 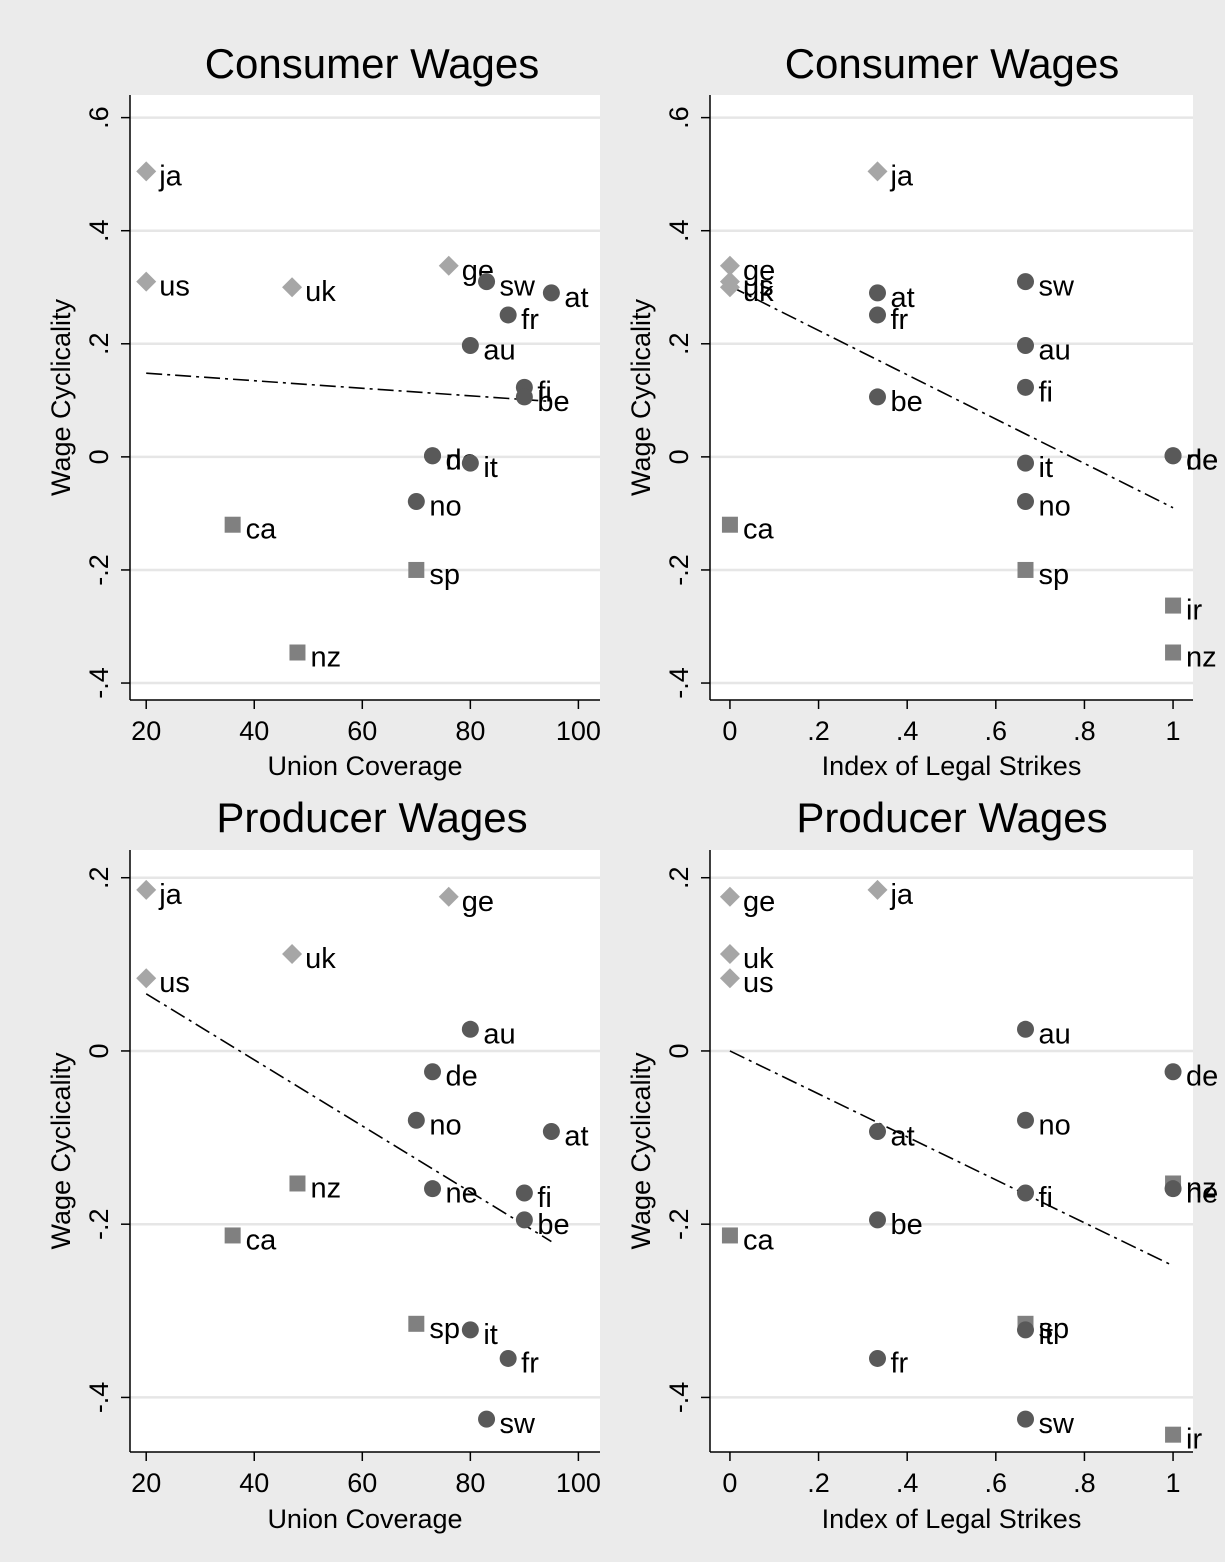 I want to click on chart-title: Producer Wages, so click(x=951, y=817).